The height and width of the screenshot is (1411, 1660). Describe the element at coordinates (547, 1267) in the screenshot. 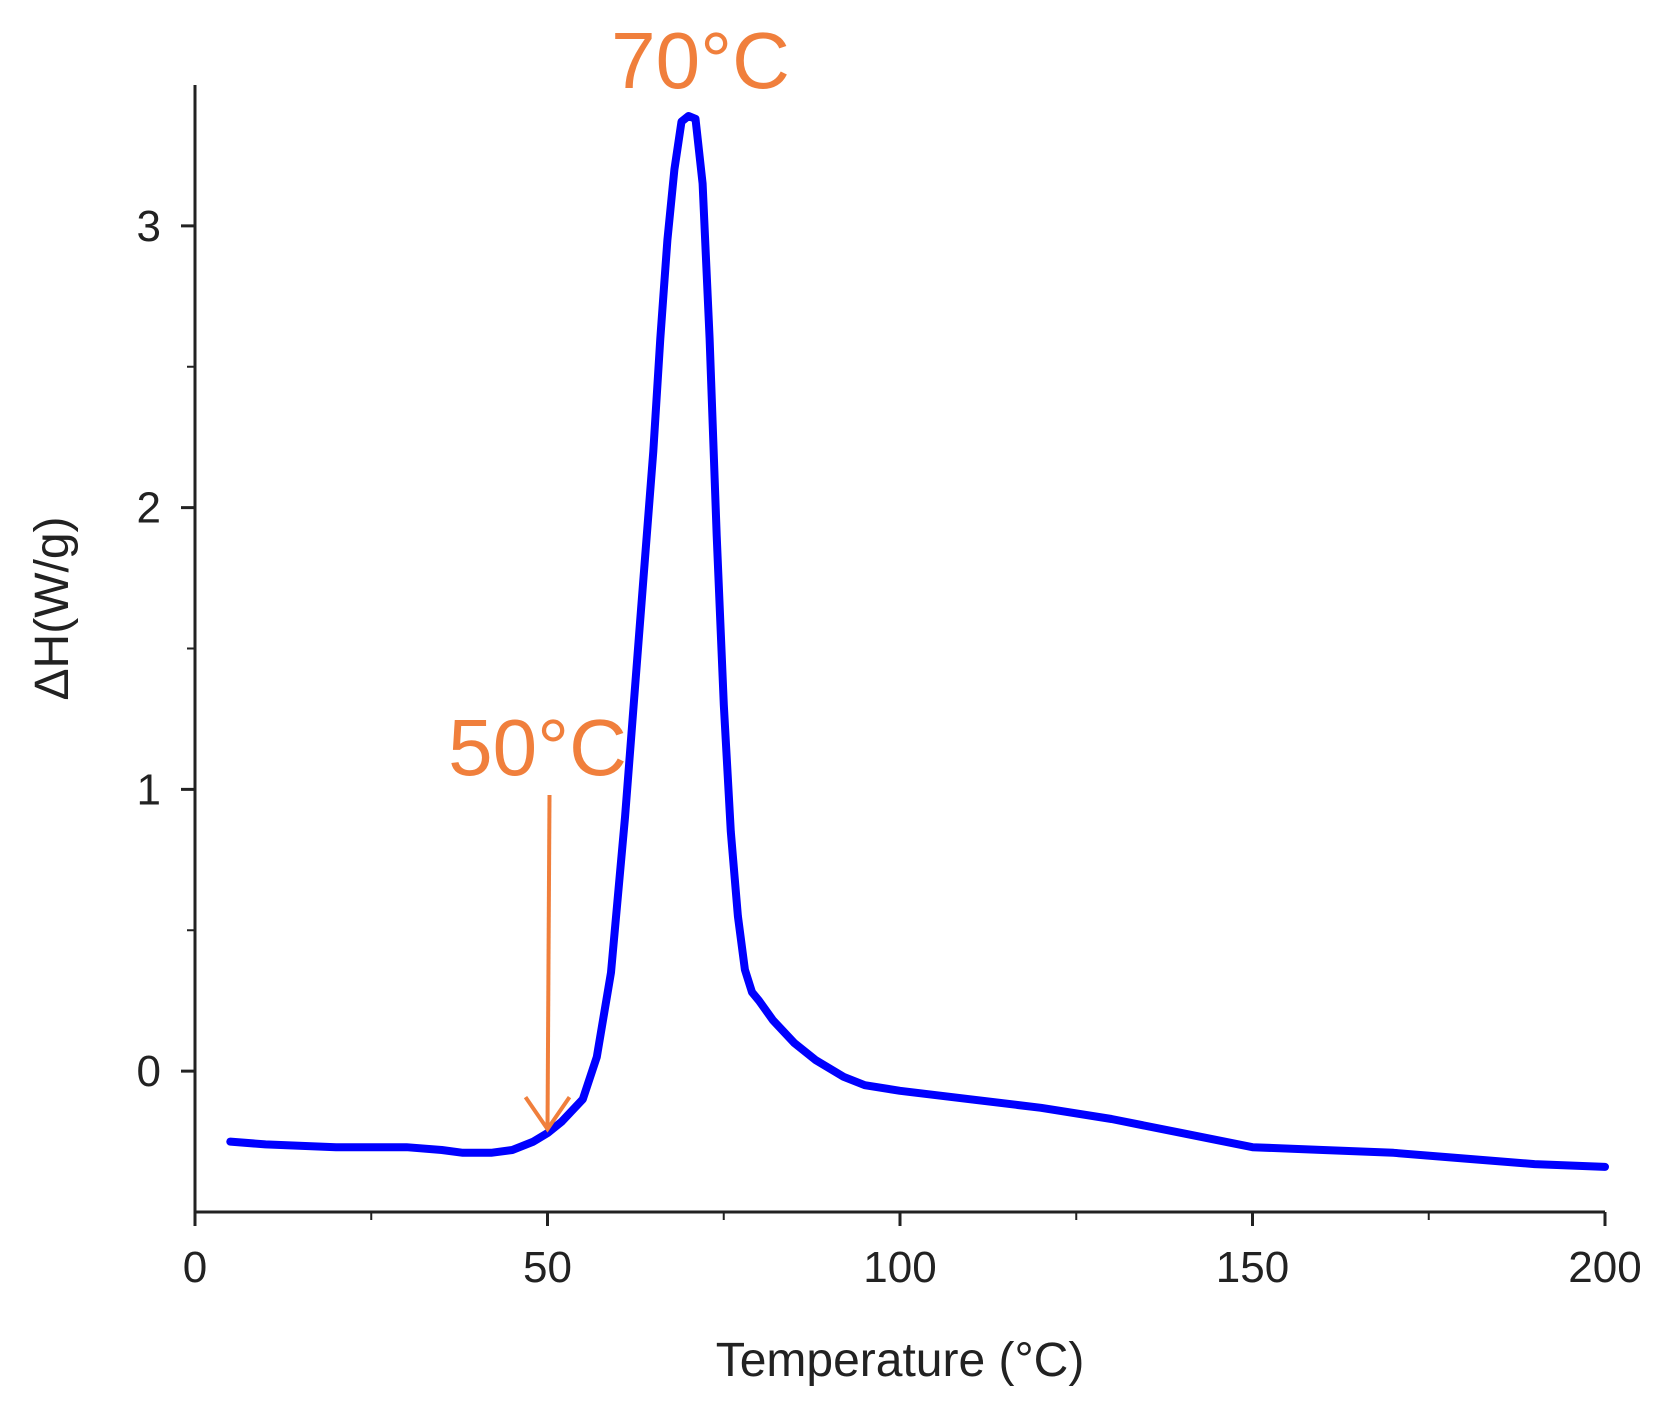

I see `x-tick-label: 50` at that location.